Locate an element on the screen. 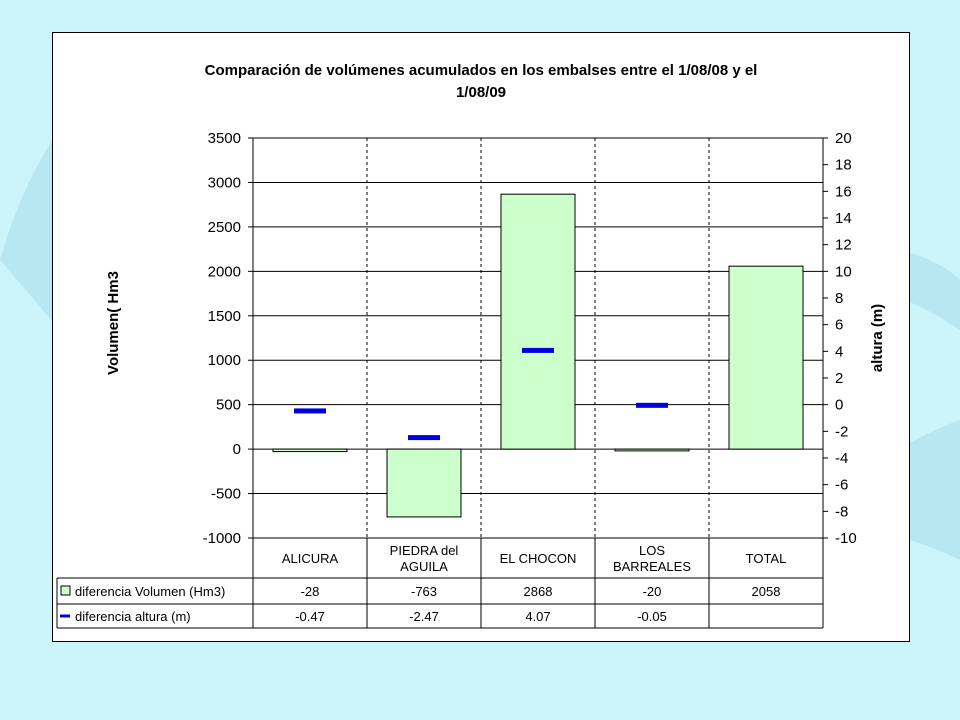  category-label-1-1: AGUILA is located at coordinates (424, 566).